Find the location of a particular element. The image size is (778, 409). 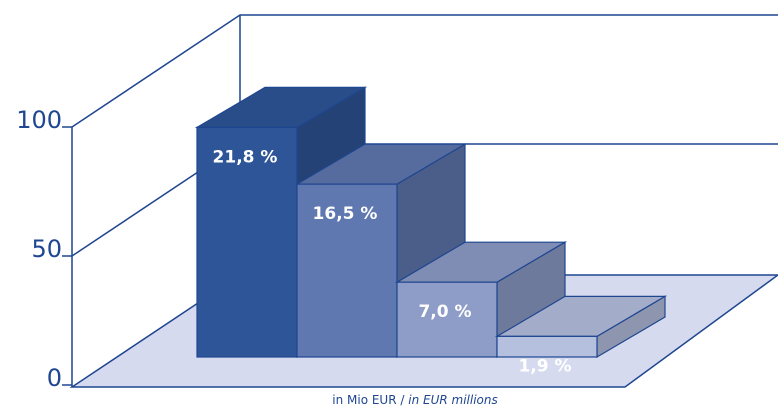

x-label-en: in EUR millions is located at coordinates (453, 400).